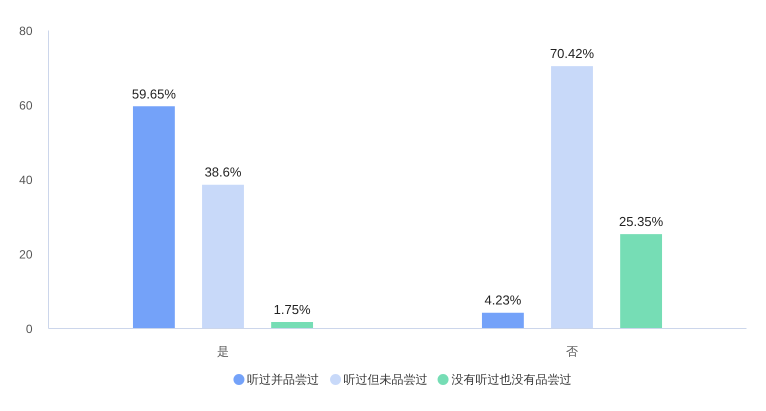  I want to click on y-tick-label: 60, so click(26, 105).